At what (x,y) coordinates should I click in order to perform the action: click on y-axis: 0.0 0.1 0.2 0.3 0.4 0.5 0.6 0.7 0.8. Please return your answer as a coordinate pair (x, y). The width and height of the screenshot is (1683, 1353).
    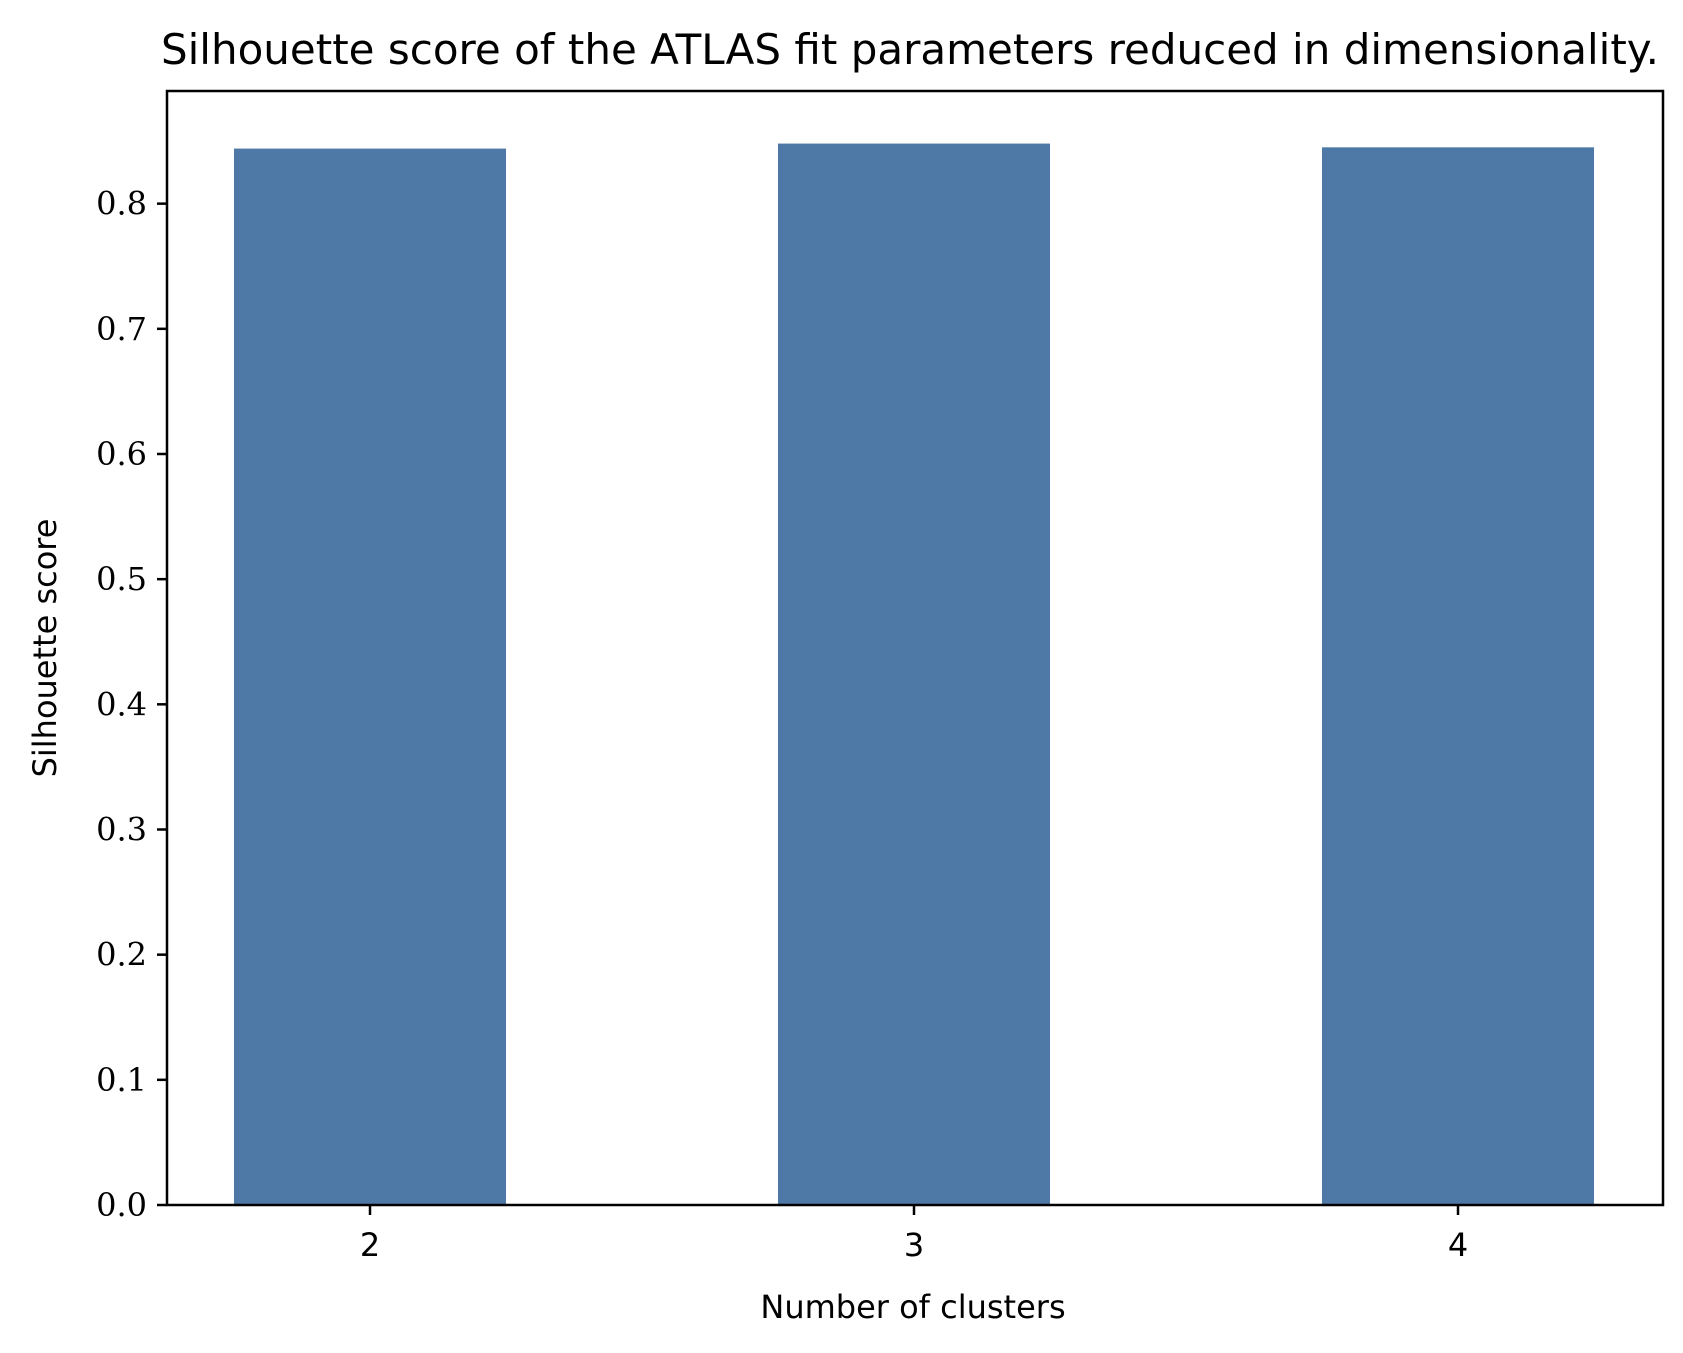
    Looking at the image, I should click on (131, 704).